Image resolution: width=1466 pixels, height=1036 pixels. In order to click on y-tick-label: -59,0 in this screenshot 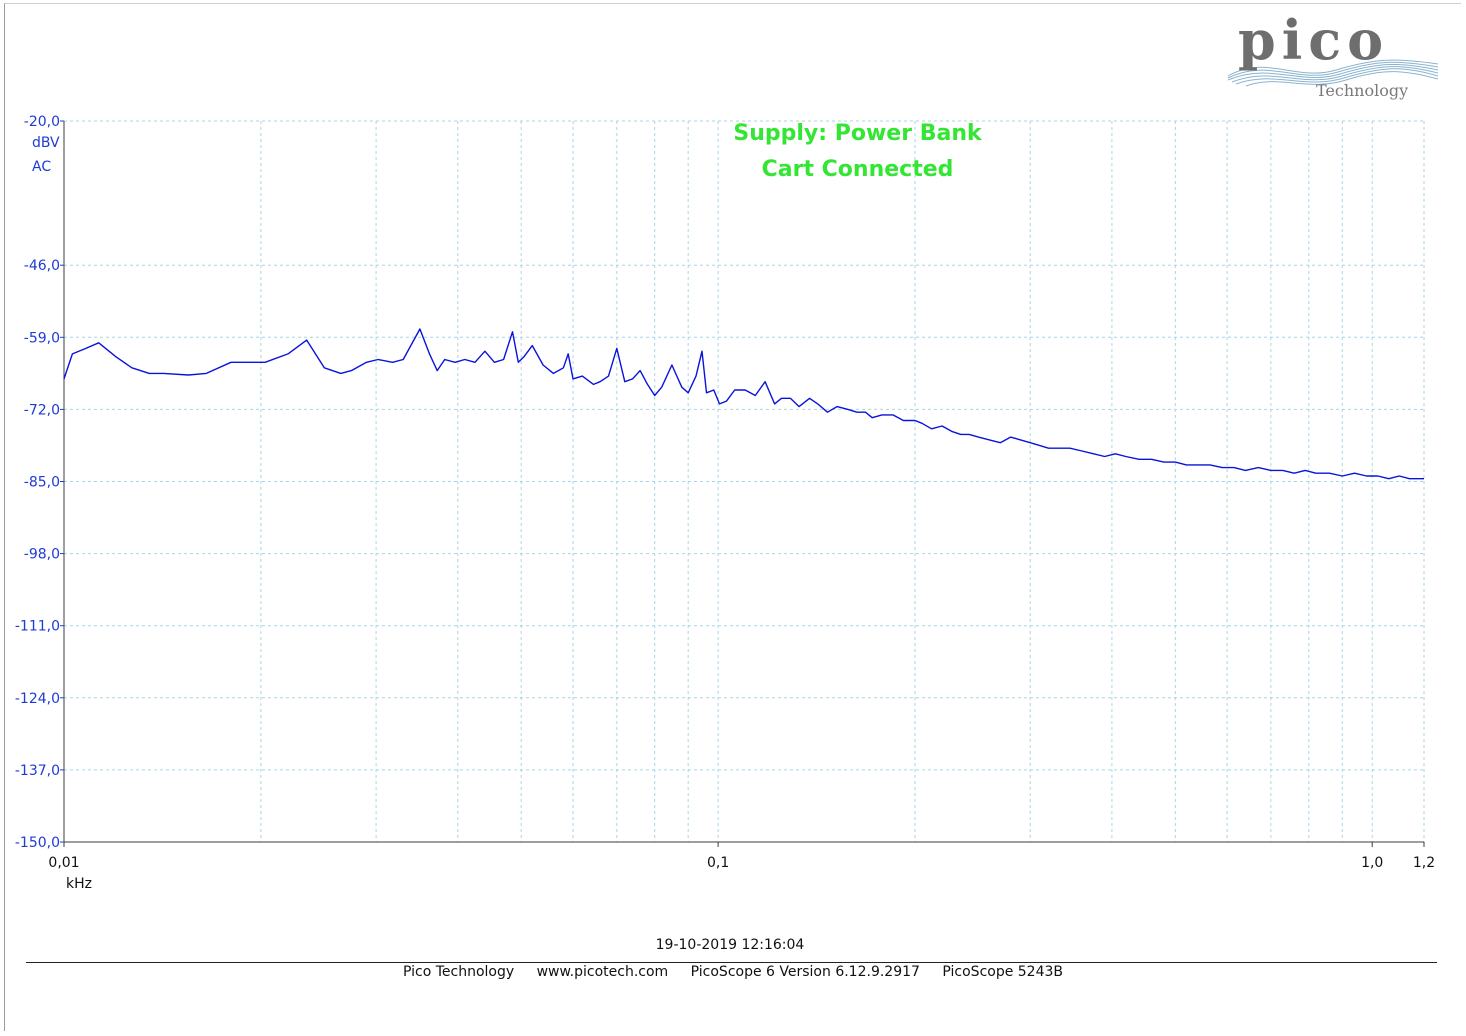, I will do `click(42, 338)`.